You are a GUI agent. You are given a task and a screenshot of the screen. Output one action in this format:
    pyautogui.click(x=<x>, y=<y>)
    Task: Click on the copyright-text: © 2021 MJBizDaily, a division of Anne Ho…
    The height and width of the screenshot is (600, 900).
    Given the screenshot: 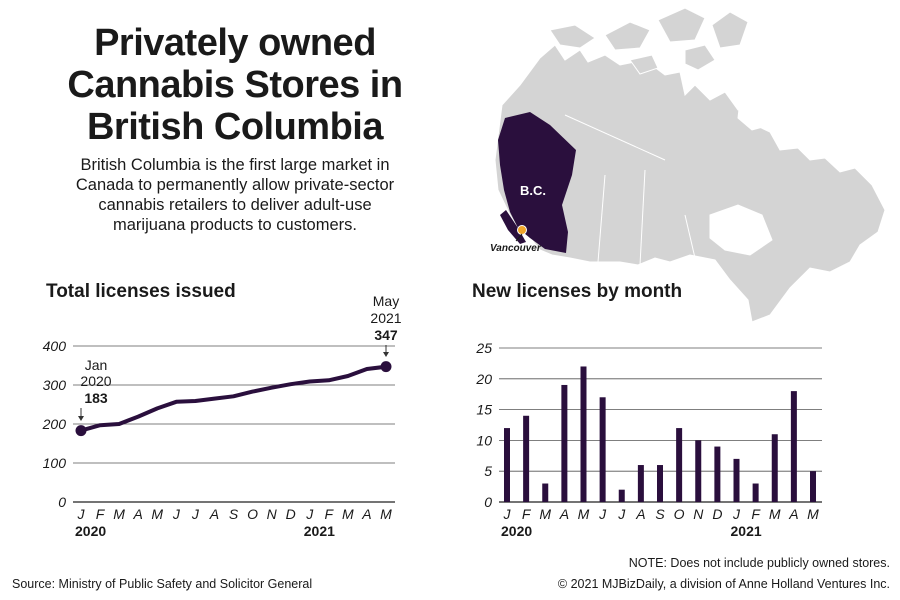 What is the action you would take?
    pyautogui.click(x=723, y=584)
    